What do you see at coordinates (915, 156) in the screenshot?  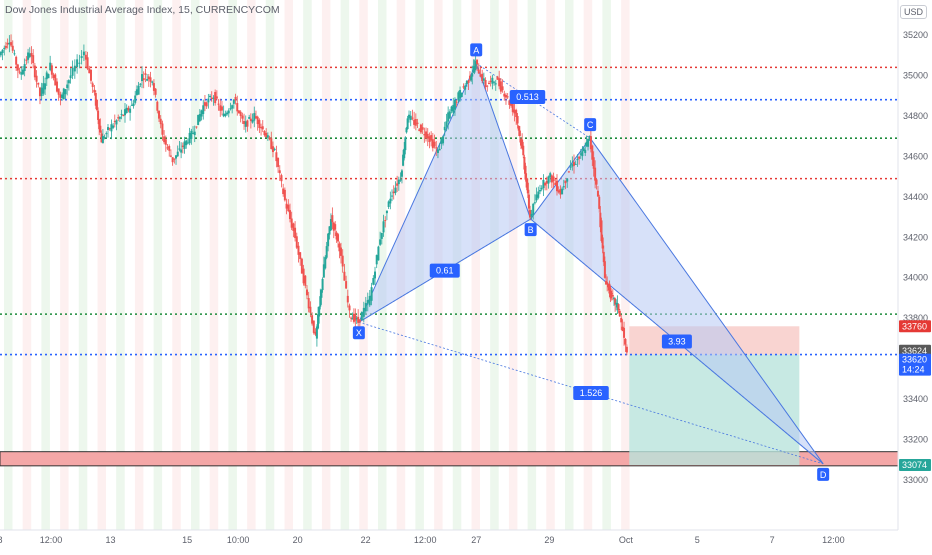 I see `price-tick-label: 34600` at bounding box center [915, 156].